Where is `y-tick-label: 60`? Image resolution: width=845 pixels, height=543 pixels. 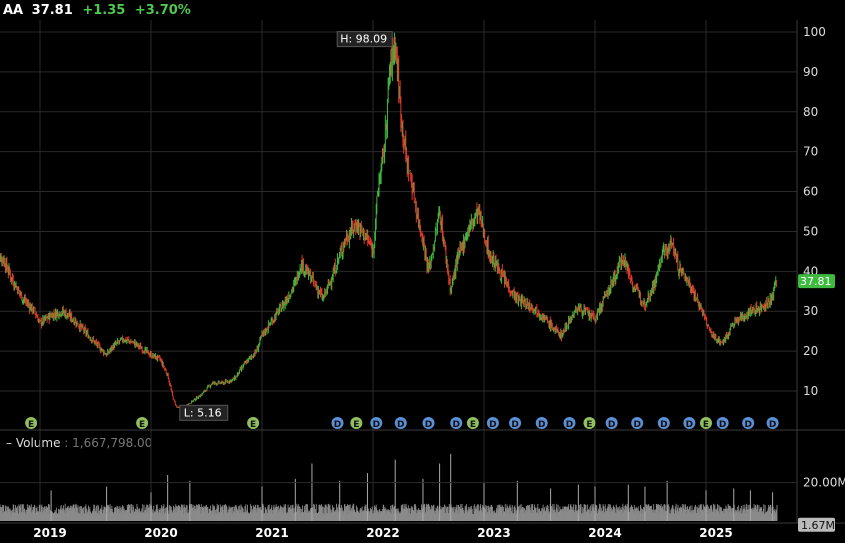
y-tick-label: 60 is located at coordinates (810, 192).